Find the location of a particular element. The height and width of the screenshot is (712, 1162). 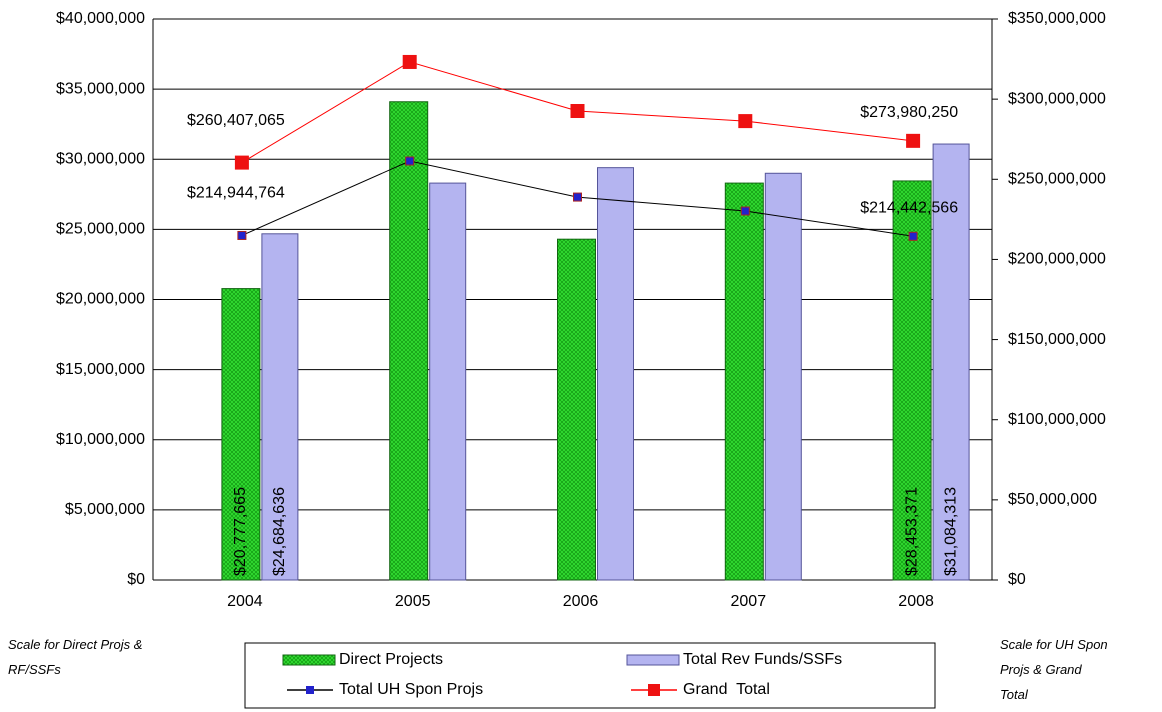

data-label: $273,980,250 is located at coordinates (909, 112).